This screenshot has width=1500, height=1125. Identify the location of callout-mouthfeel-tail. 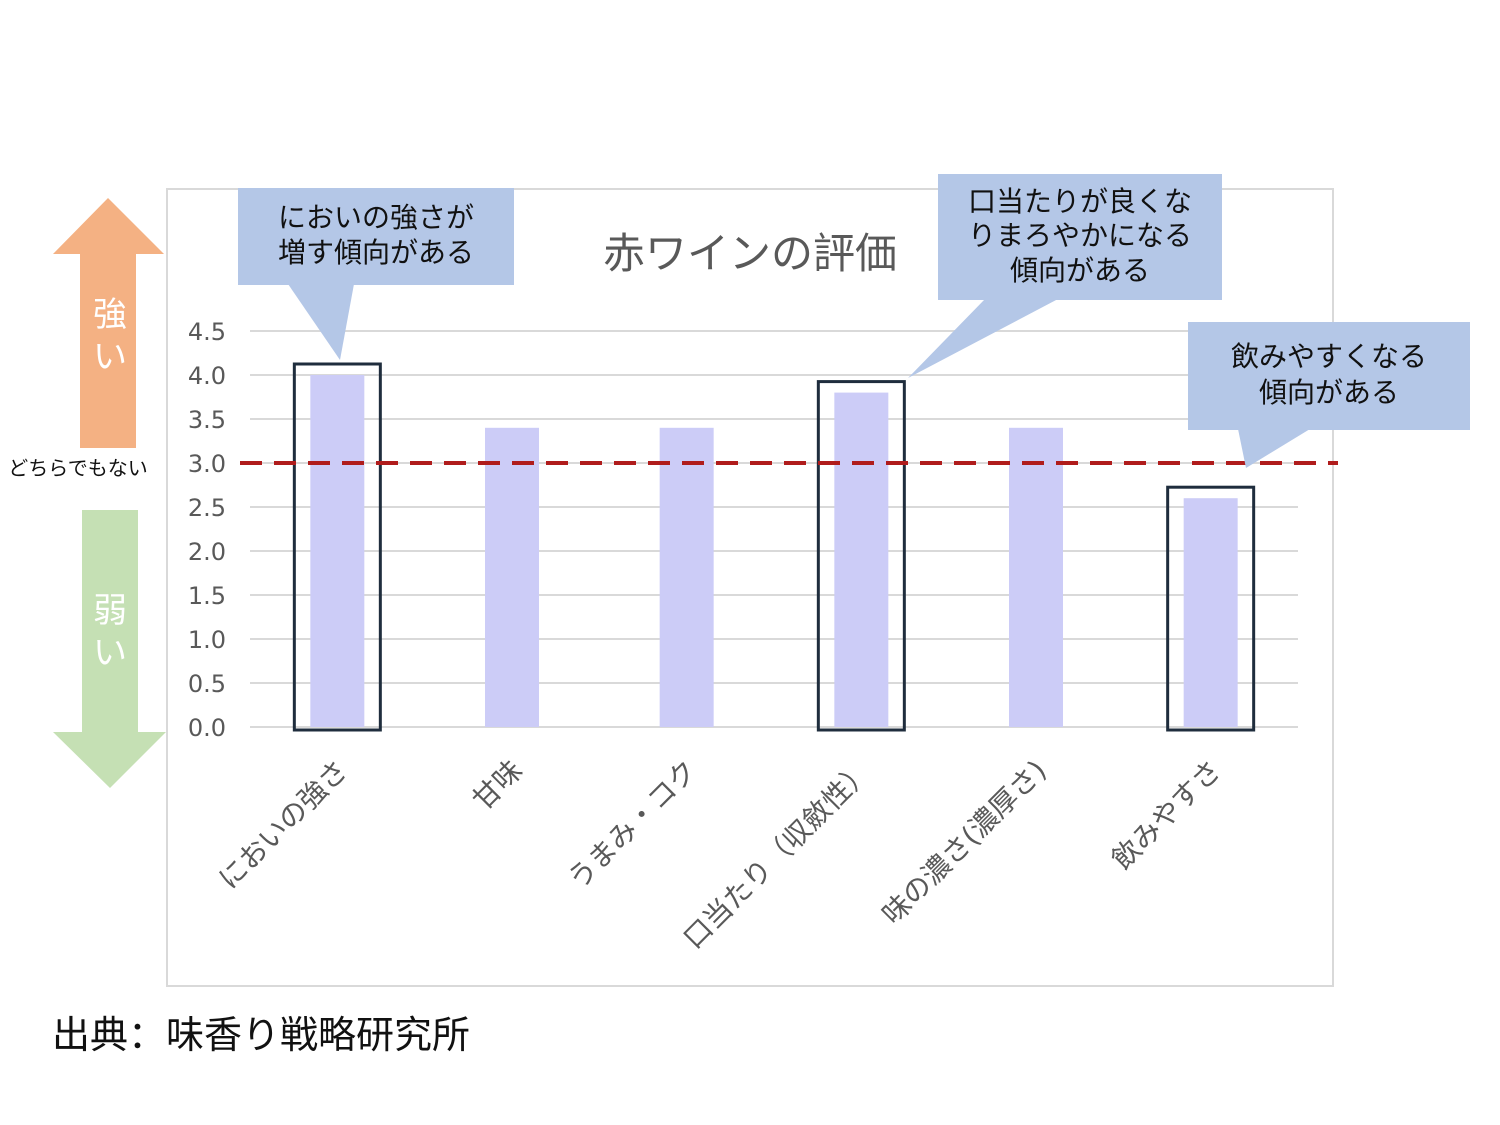
(983, 338).